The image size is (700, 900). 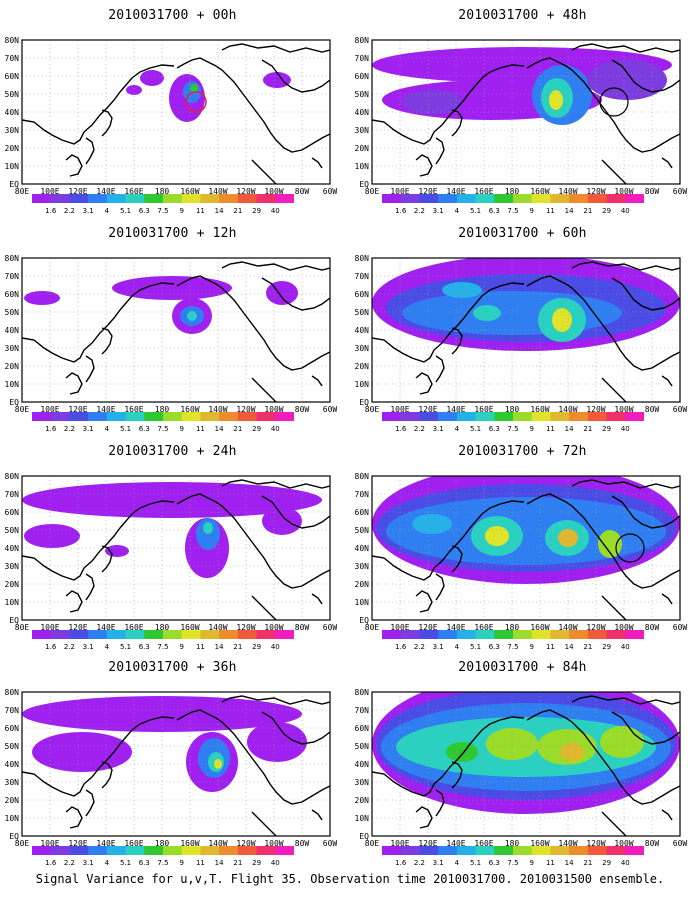 I want to click on colorbar-label: 40, so click(x=625, y=211).